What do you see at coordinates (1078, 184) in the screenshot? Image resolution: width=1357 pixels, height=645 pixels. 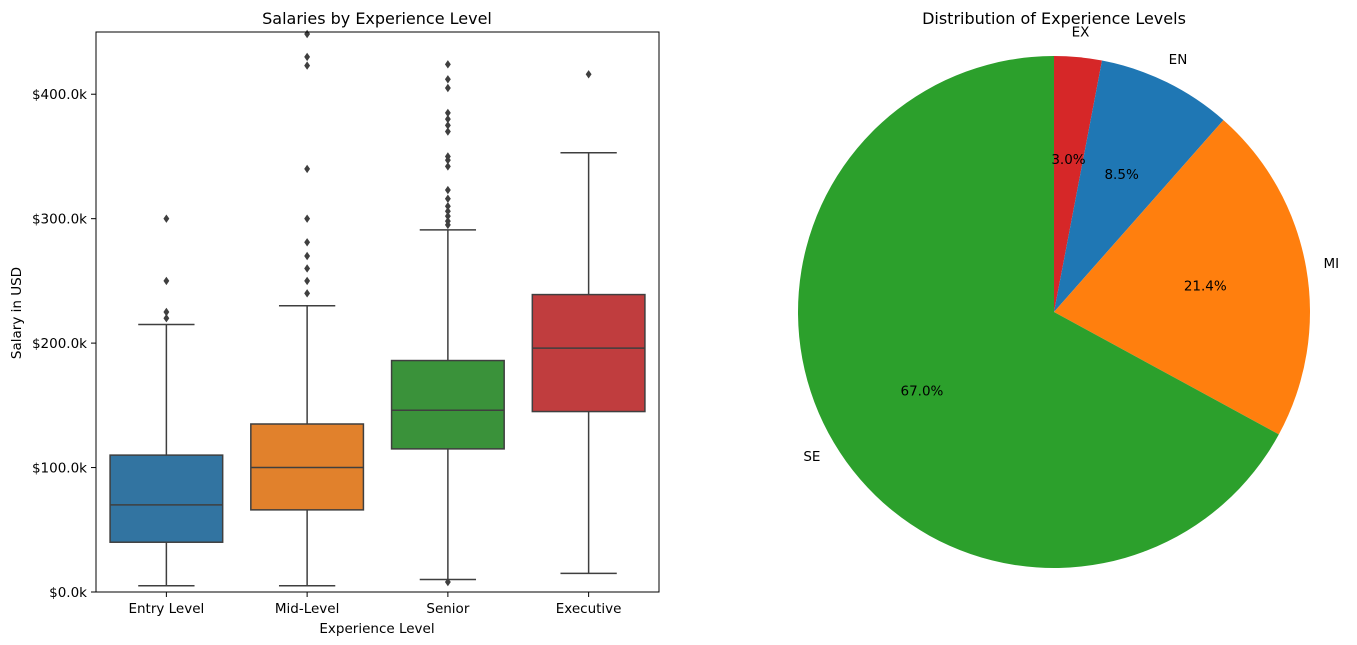 I see `pie-slice-ex` at bounding box center [1078, 184].